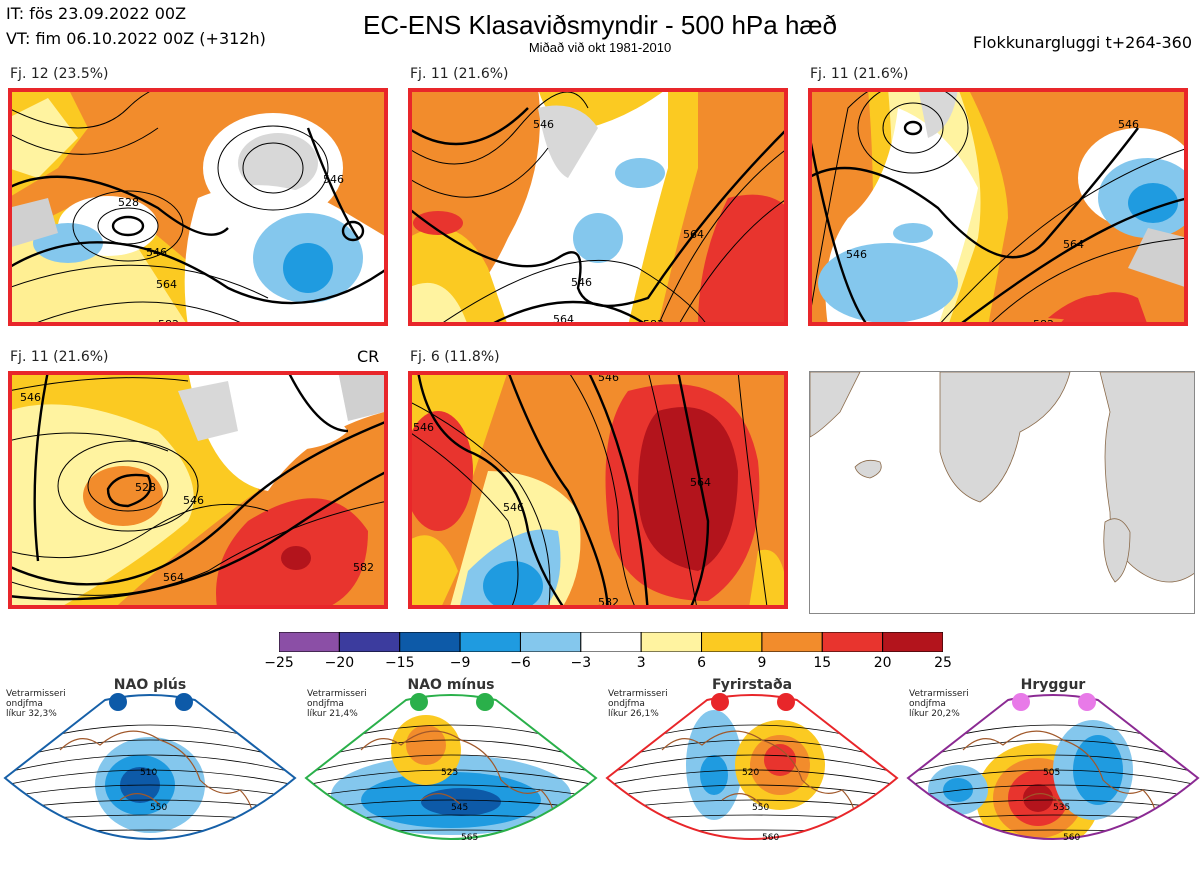 The height and width of the screenshot is (871, 1200). I want to click on cluster-panel-4: 528 546 546 564 582, so click(198, 490).